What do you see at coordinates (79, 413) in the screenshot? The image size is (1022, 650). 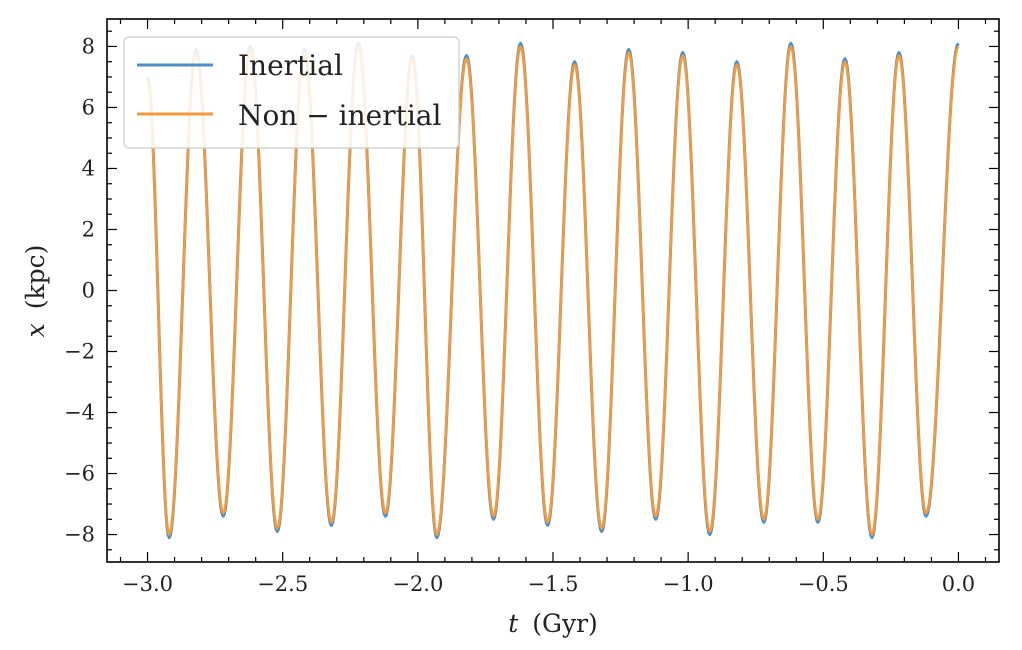 I see `y-tick-label: −4` at bounding box center [79, 413].